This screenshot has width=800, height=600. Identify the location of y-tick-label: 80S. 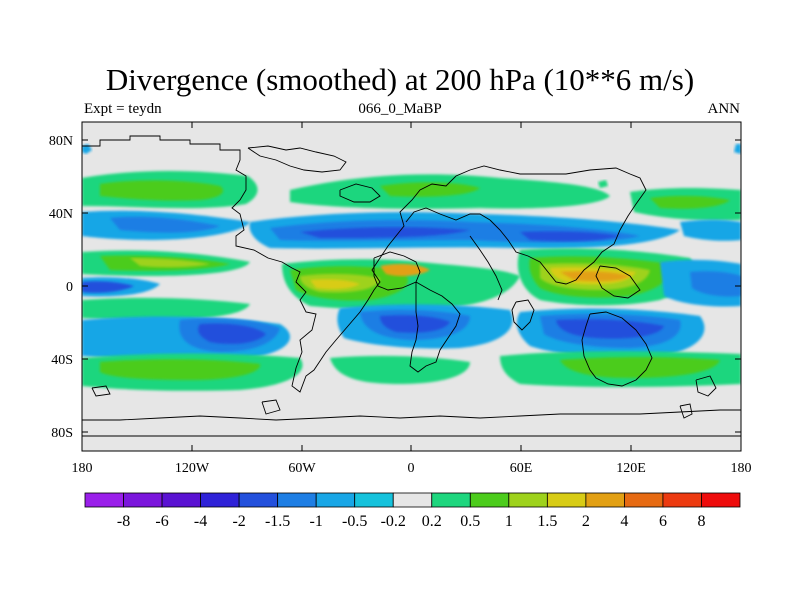
(62, 433).